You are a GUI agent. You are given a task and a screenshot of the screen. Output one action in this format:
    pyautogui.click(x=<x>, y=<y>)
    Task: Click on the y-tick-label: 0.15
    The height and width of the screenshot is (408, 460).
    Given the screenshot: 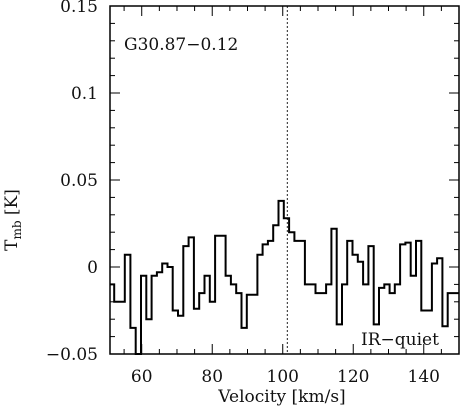 What is the action you would take?
    pyautogui.click(x=79, y=8)
    